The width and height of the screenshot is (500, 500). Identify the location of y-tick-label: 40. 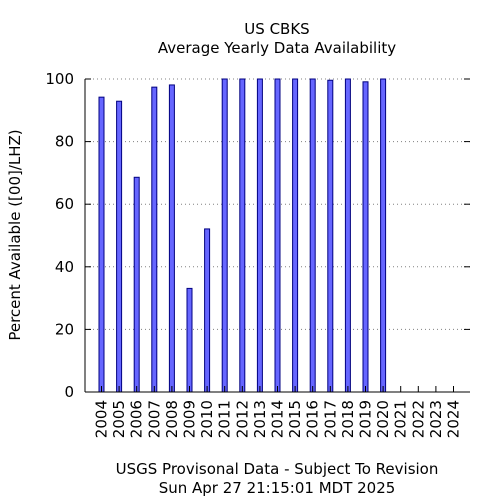
(64, 267).